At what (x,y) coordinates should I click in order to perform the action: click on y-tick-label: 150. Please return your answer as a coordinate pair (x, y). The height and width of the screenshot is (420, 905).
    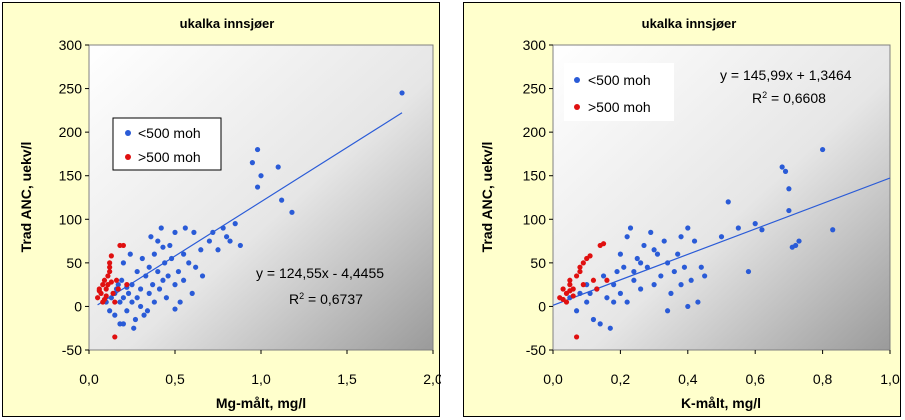
    Looking at the image, I should click on (71, 176).